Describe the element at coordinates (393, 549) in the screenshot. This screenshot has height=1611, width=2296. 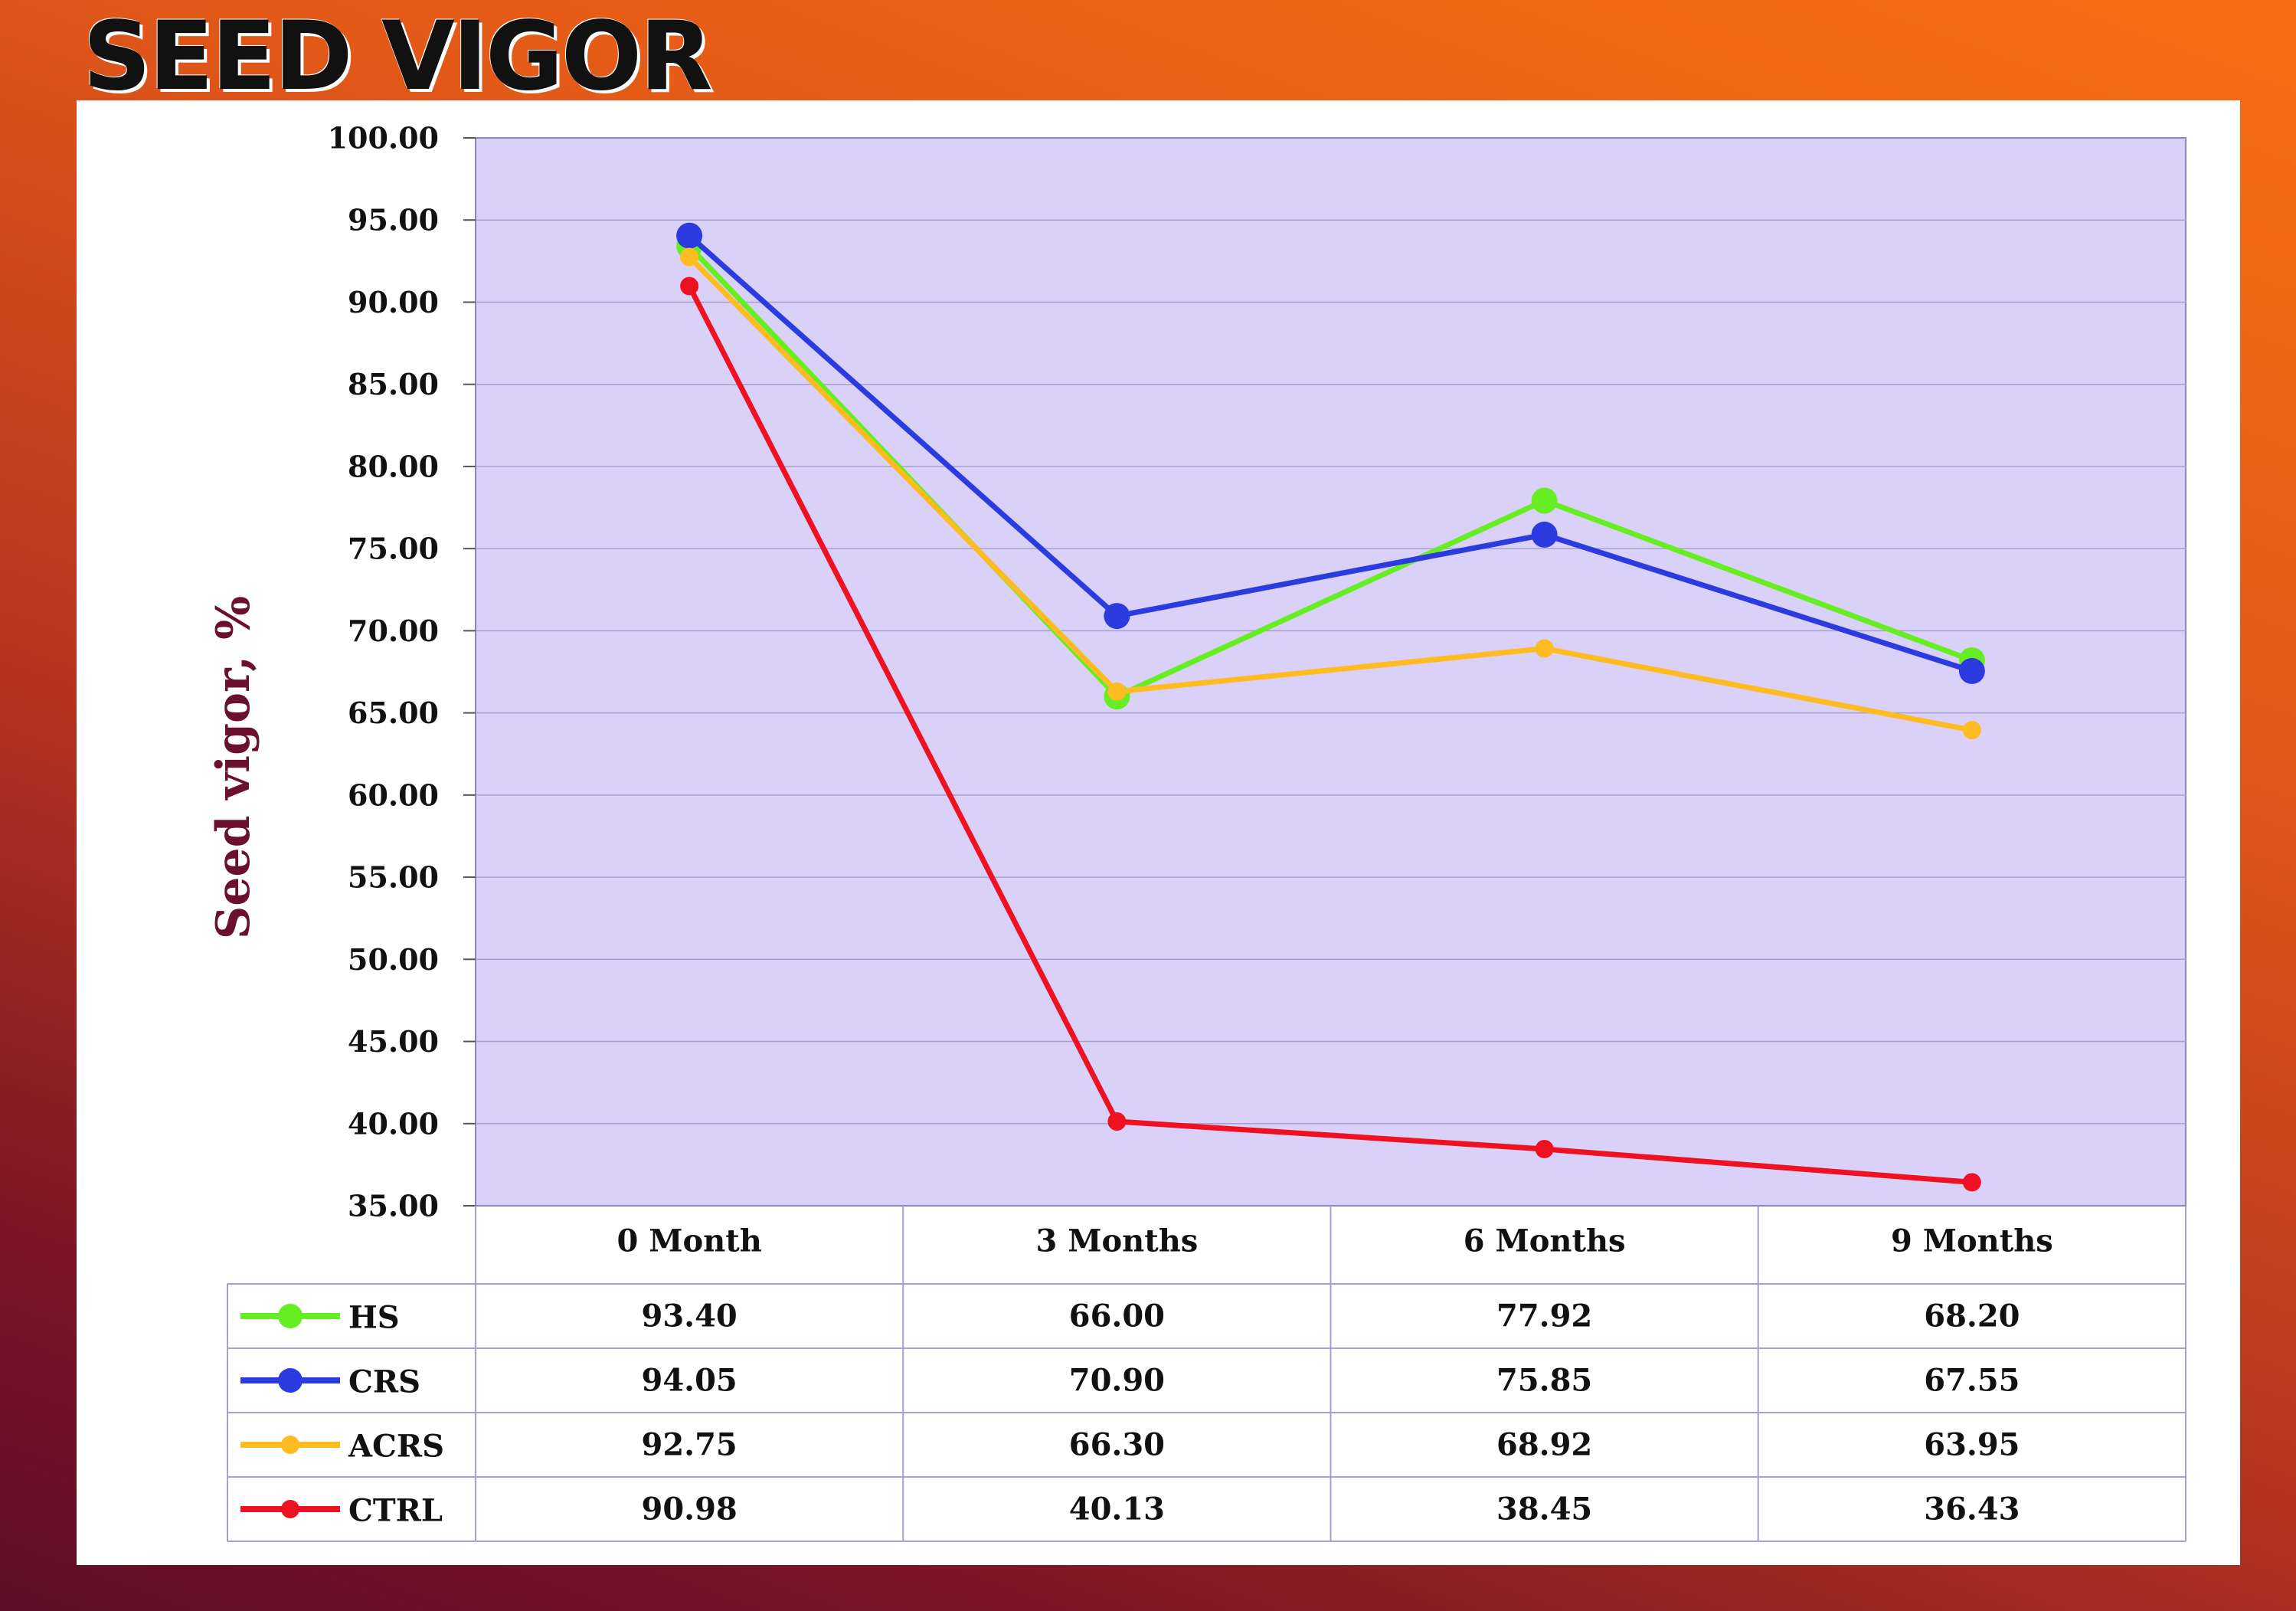
I see `y-tick-label: 75.00` at that location.